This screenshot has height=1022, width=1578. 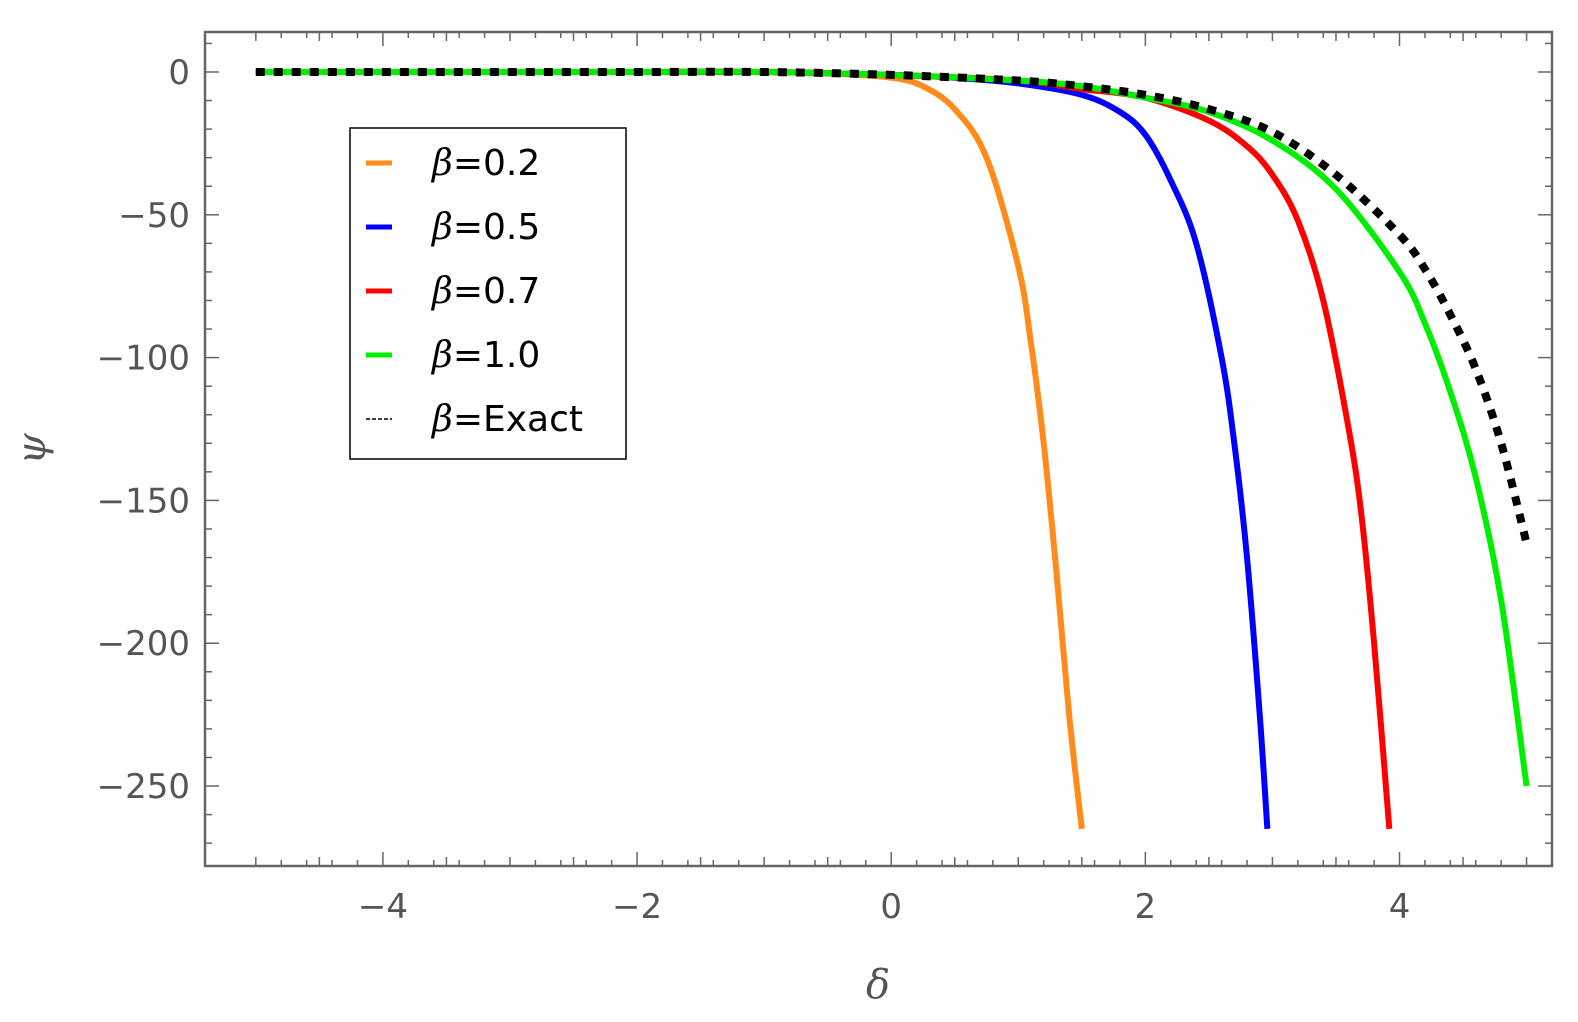 What do you see at coordinates (878, 985) in the screenshot?
I see `x-axis-title: δ` at bounding box center [878, 985].